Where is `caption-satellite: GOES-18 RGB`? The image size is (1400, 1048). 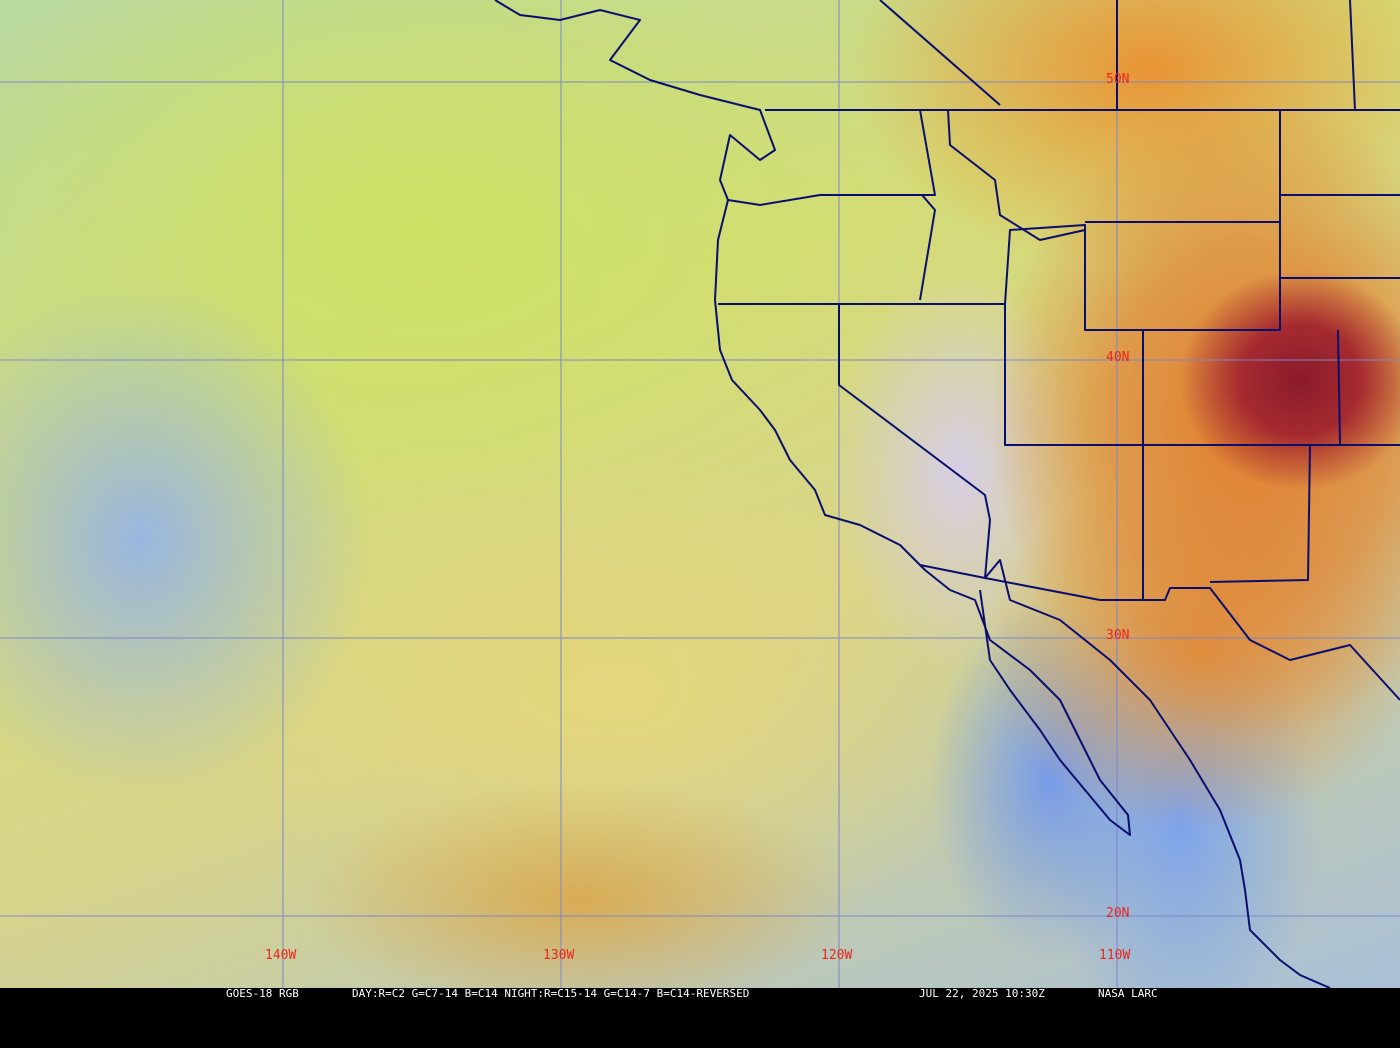 caption-satellite: GOES-18 RGB is located at coordinates (262, 993).